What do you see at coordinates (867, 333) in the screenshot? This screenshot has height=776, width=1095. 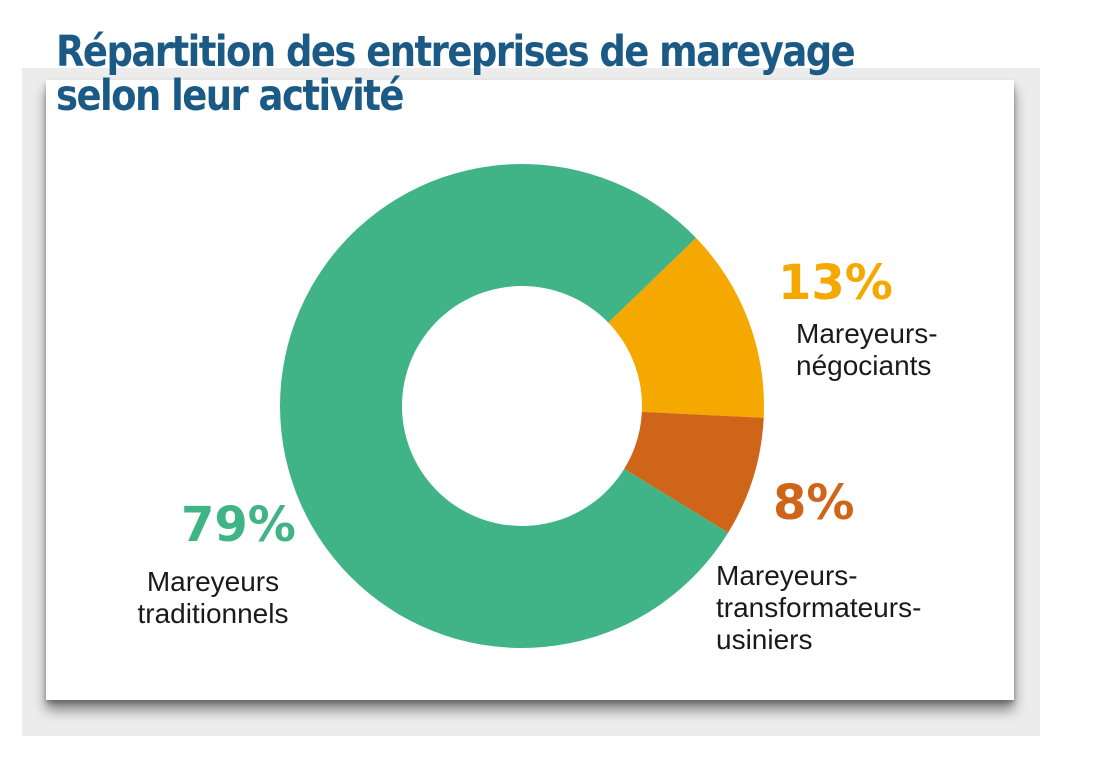 I see `slice-label-negociants-line-1: Mareyeurs-` at bounding box center [867, 333].